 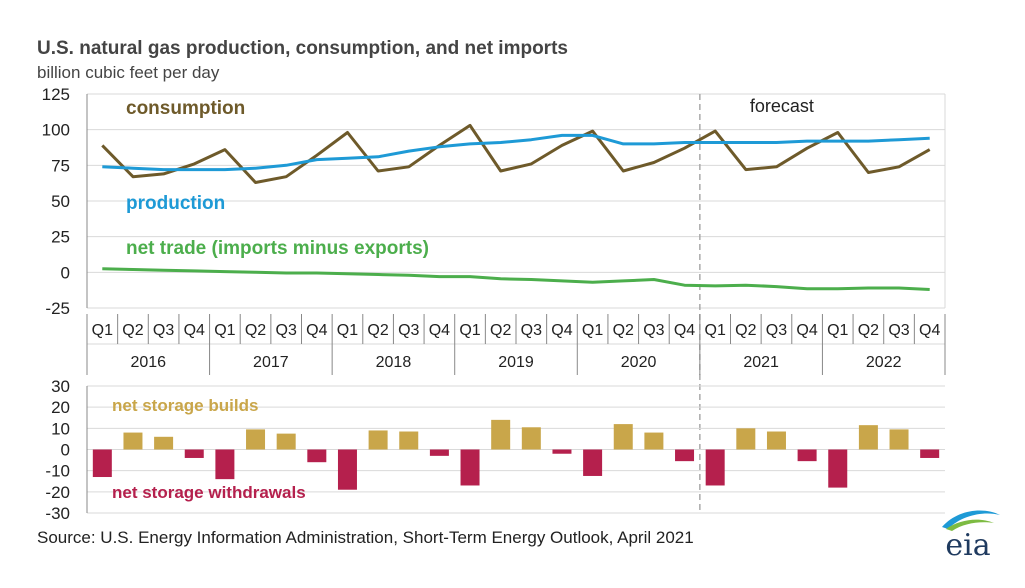 I want to click on y-tick-top: 50, so click(x=60, y=201).